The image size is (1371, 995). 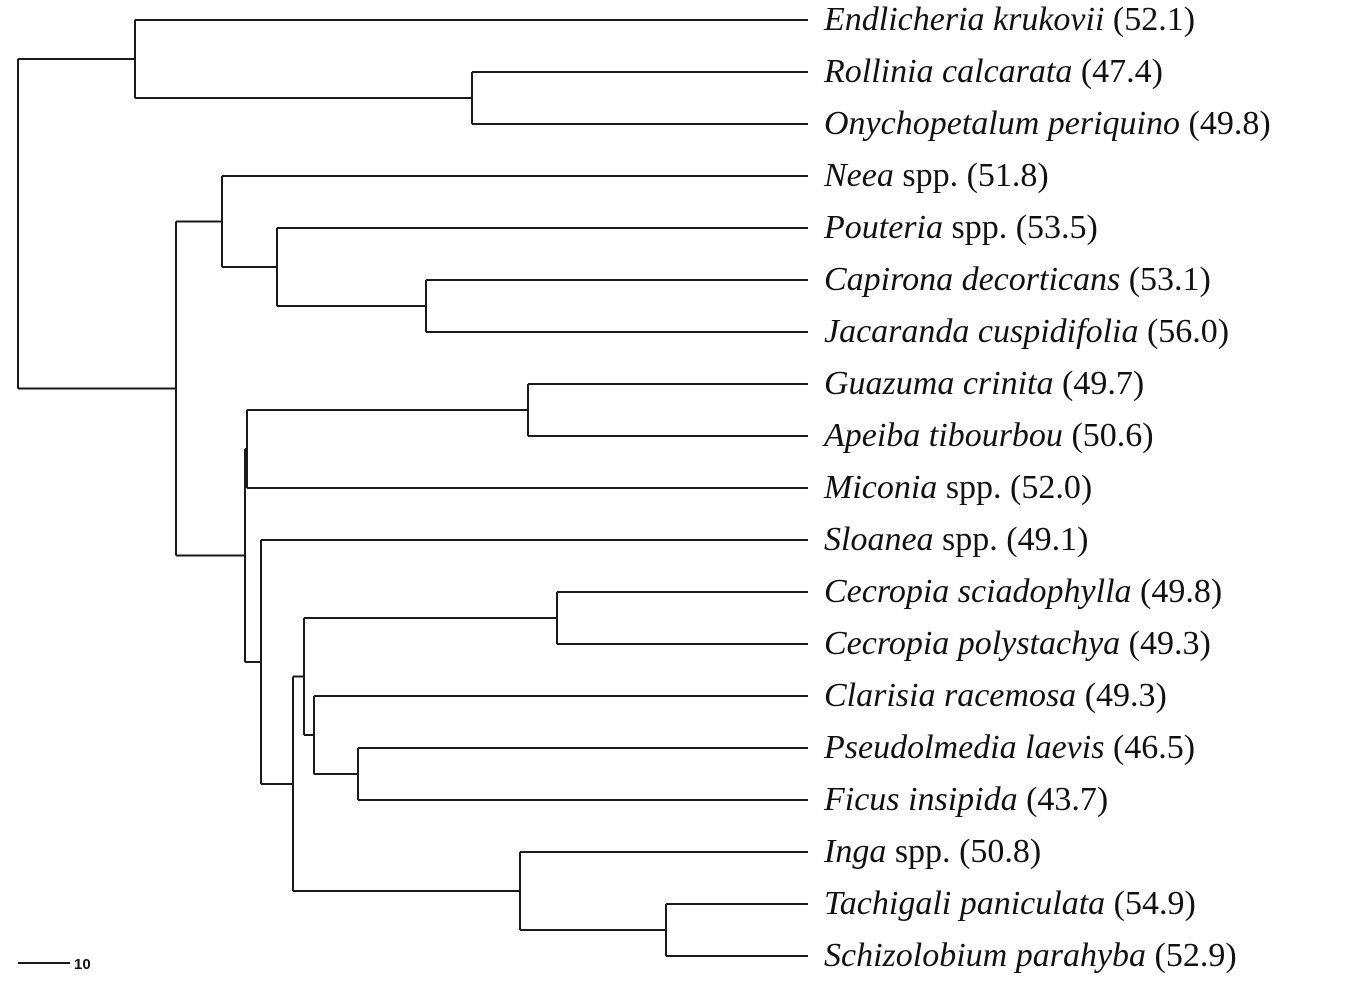 What do you see at coordinates (1149, 747) in the screenshot?
I see `taxon-value: (46.5)` at bounding box center [1149, 747].